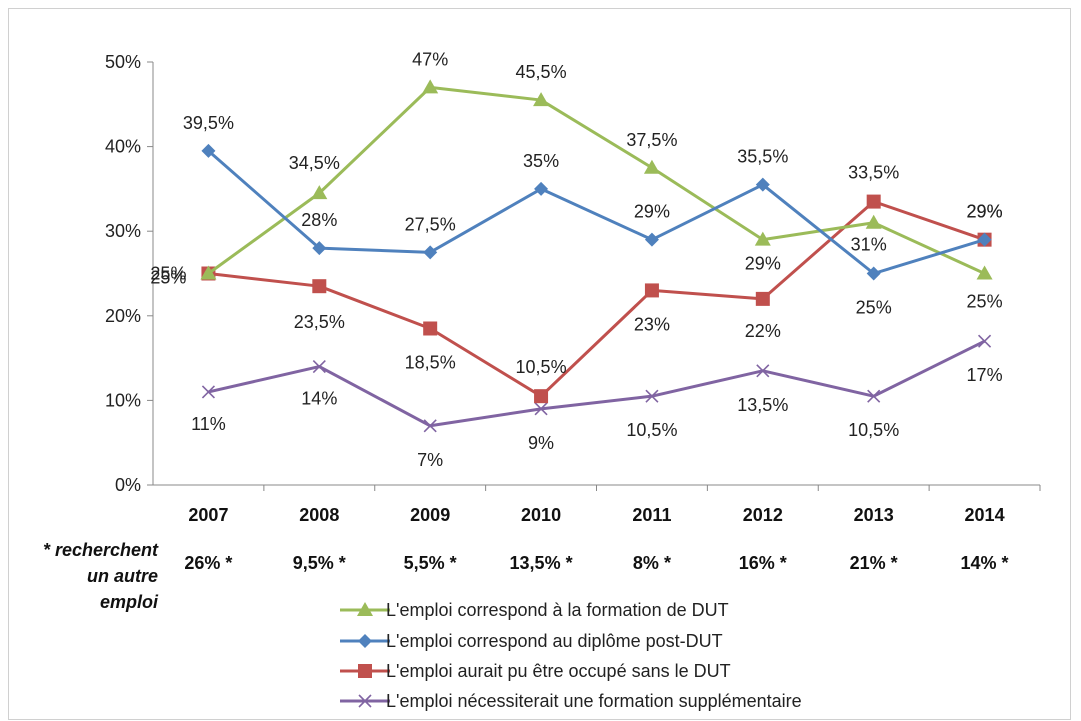  Describe the element at coordinates (122, 576) in the screenshot. I see `extra-row-note: un autre` at that location.